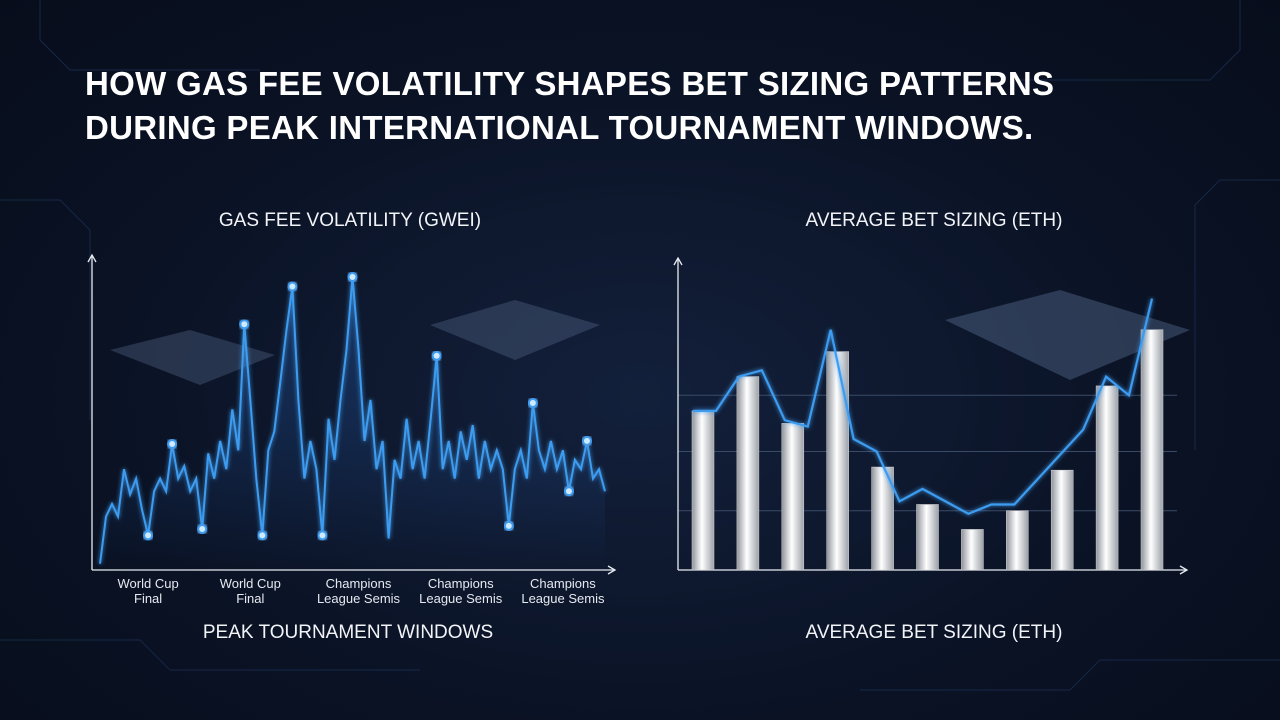  What do you see at coordinates (650, 337) in the screenshot?
I see `stadium-decoration` at bounding box center [650, 337].